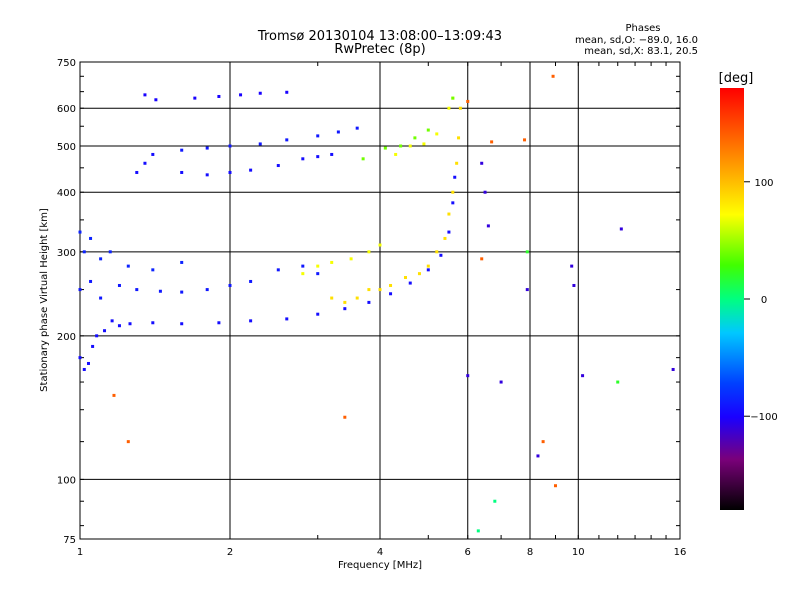 The height and width of the screenshot is (600, 800). I want to click on y-tick-label: 75, so click(69, 540).